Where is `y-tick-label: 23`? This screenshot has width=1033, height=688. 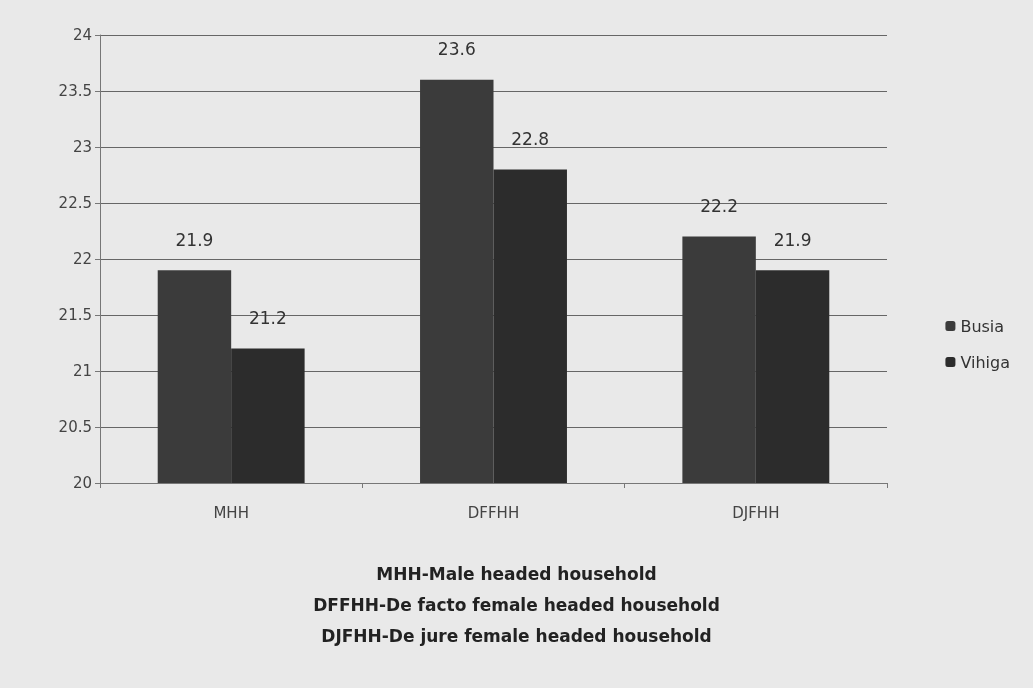 y-tick-label: 23 is located at coordinates (82, 147).